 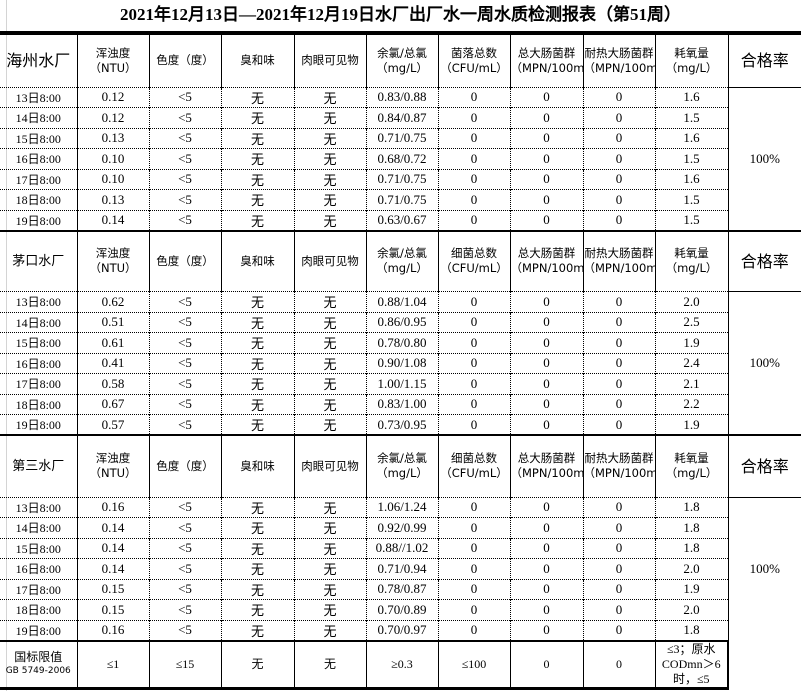 I want to click on table-row: 14日8:00 0.14 <5 无无 0.92/0.99 0 0 0 1.8, so click(x=400, y=527).